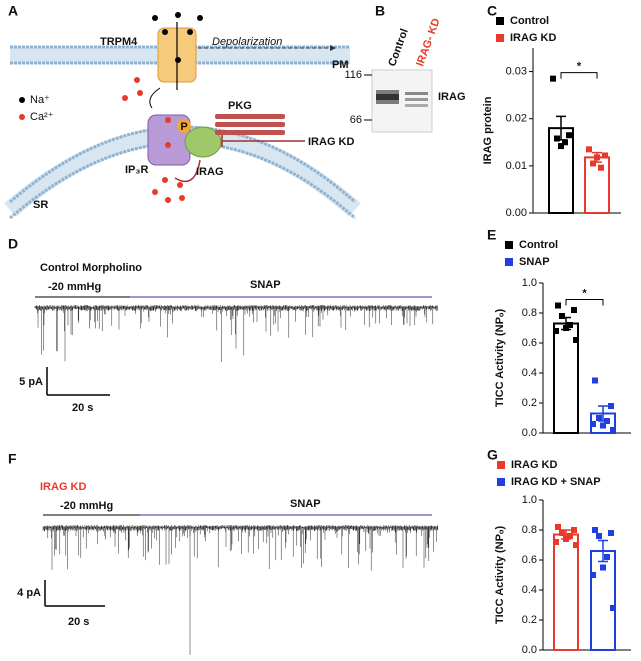 The image size is (641, 661). What do you see at coordinates (516, 213) in the screenshot?
I see `y-tick-label: 0.00` at bounding box center [516, 213].